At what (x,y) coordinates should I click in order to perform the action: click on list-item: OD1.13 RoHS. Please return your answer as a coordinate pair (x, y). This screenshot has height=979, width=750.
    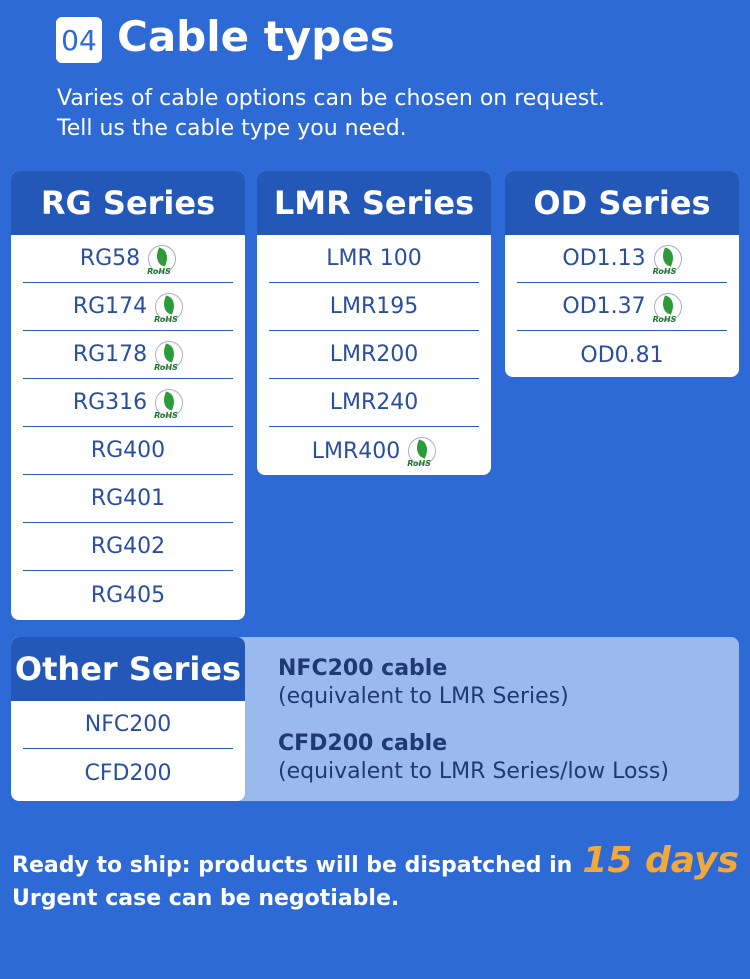
    Looking at the image, I should click on (622, 259).